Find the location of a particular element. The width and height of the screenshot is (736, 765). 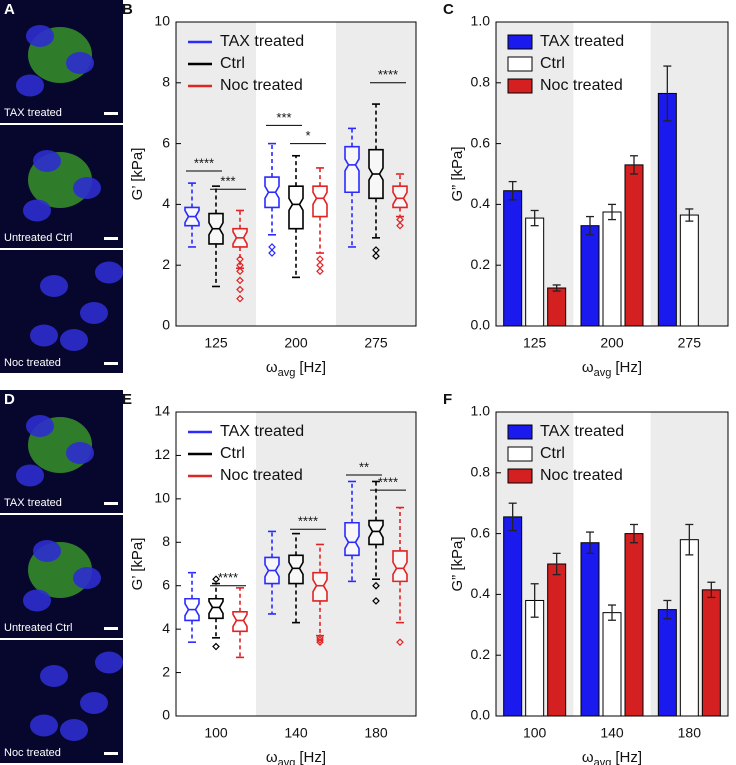

significance-label: ** is located at coordinates (364, 466).